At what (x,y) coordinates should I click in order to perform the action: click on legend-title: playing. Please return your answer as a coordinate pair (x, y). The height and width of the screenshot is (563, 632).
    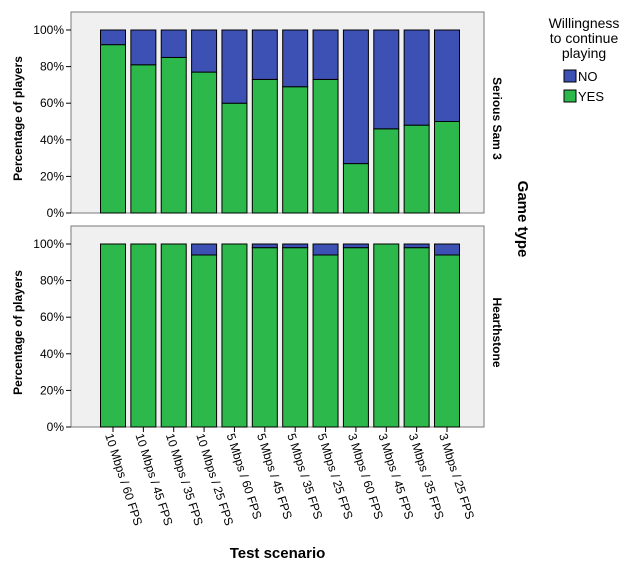
    Looking at the image, I should click on (584, 53).